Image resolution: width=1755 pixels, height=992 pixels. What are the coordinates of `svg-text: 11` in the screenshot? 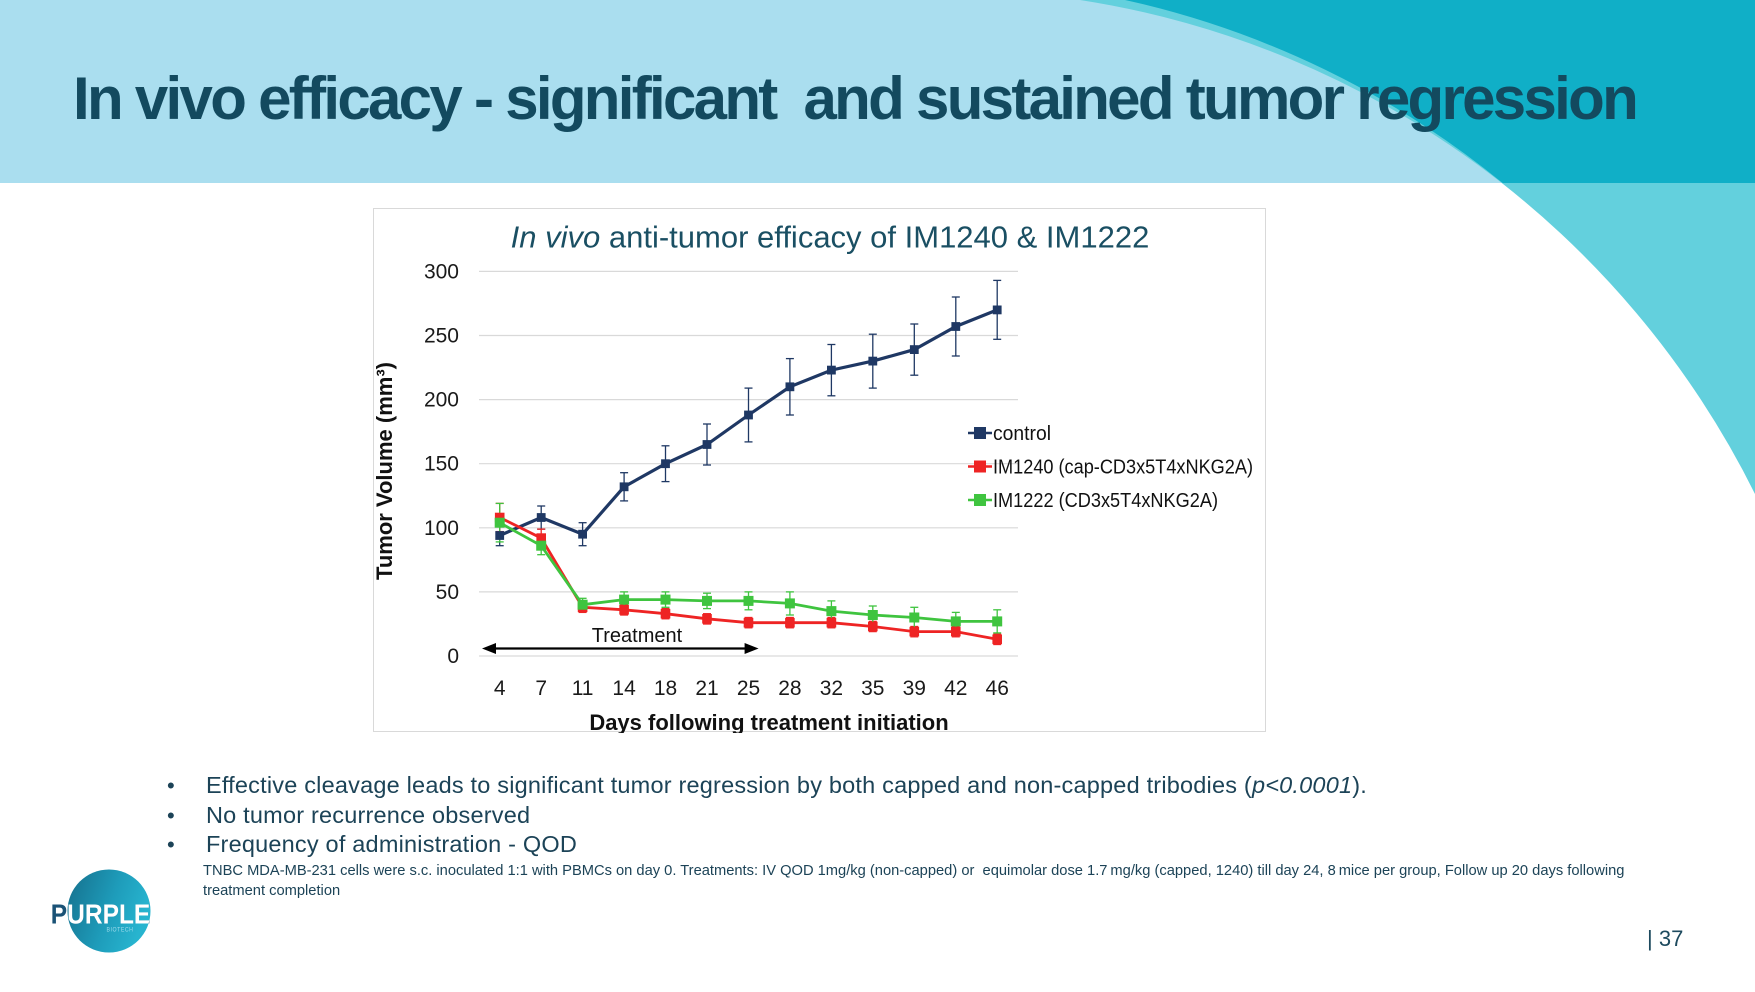 It's located at (583, 688).